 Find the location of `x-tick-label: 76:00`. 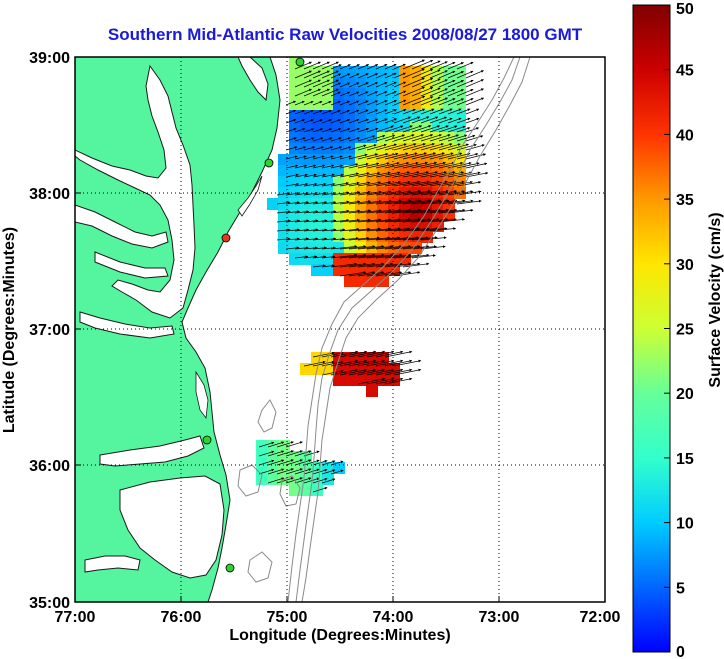

x-tick-label: 76:00 is located at coordinates (181, 617).